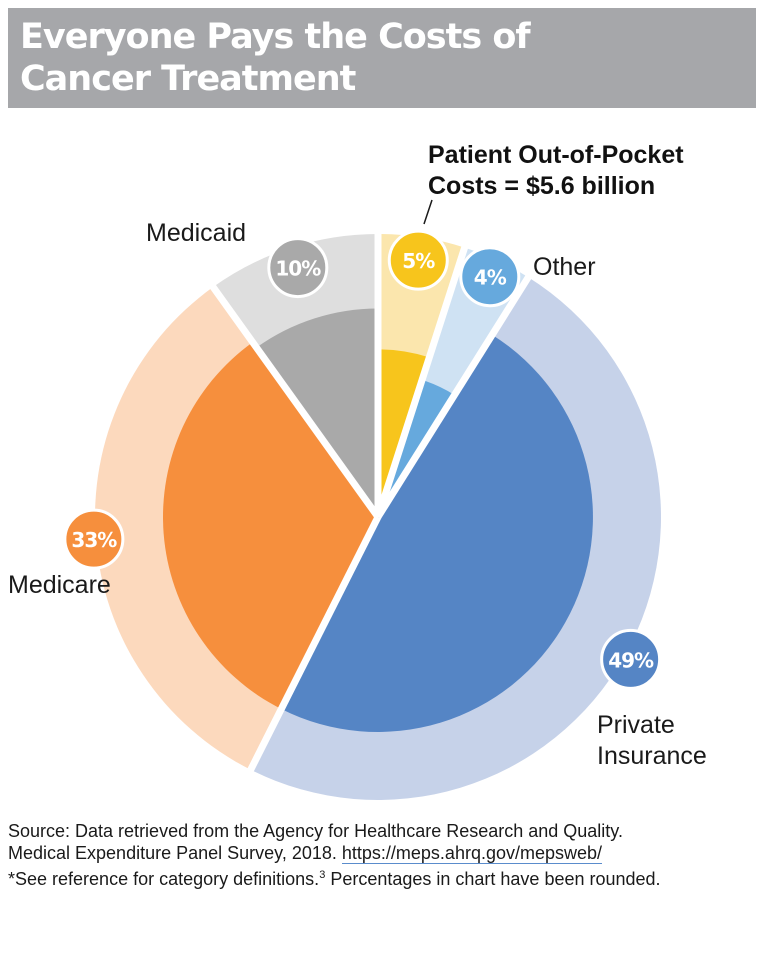 The width and height of the screenshot is (770, 960). I want to click on definitions-note: *See reference for category definitions., so click(164, 879).